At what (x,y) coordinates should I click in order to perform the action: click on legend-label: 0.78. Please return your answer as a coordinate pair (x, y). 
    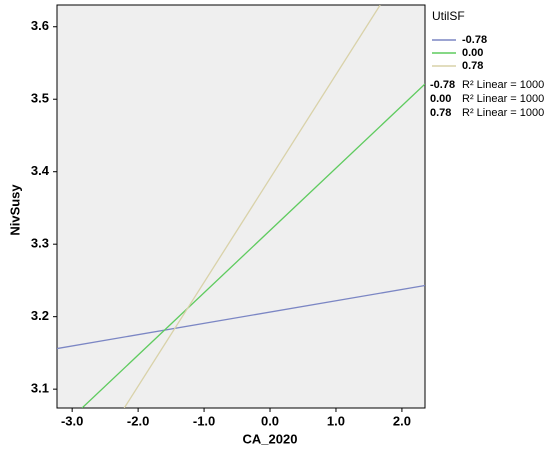
    Looking at the image, I should click on (472, 66).